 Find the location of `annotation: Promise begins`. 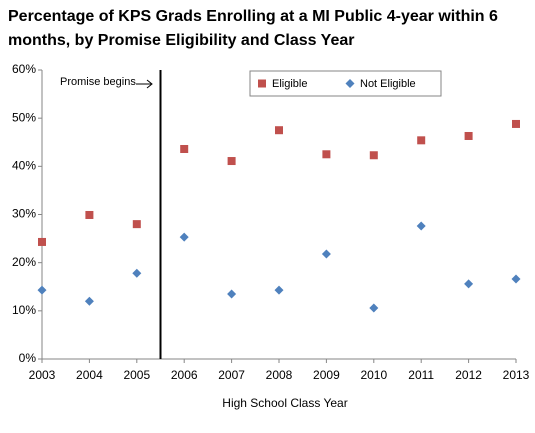

annotation: Promise begins is located at coordinates (98, 82).